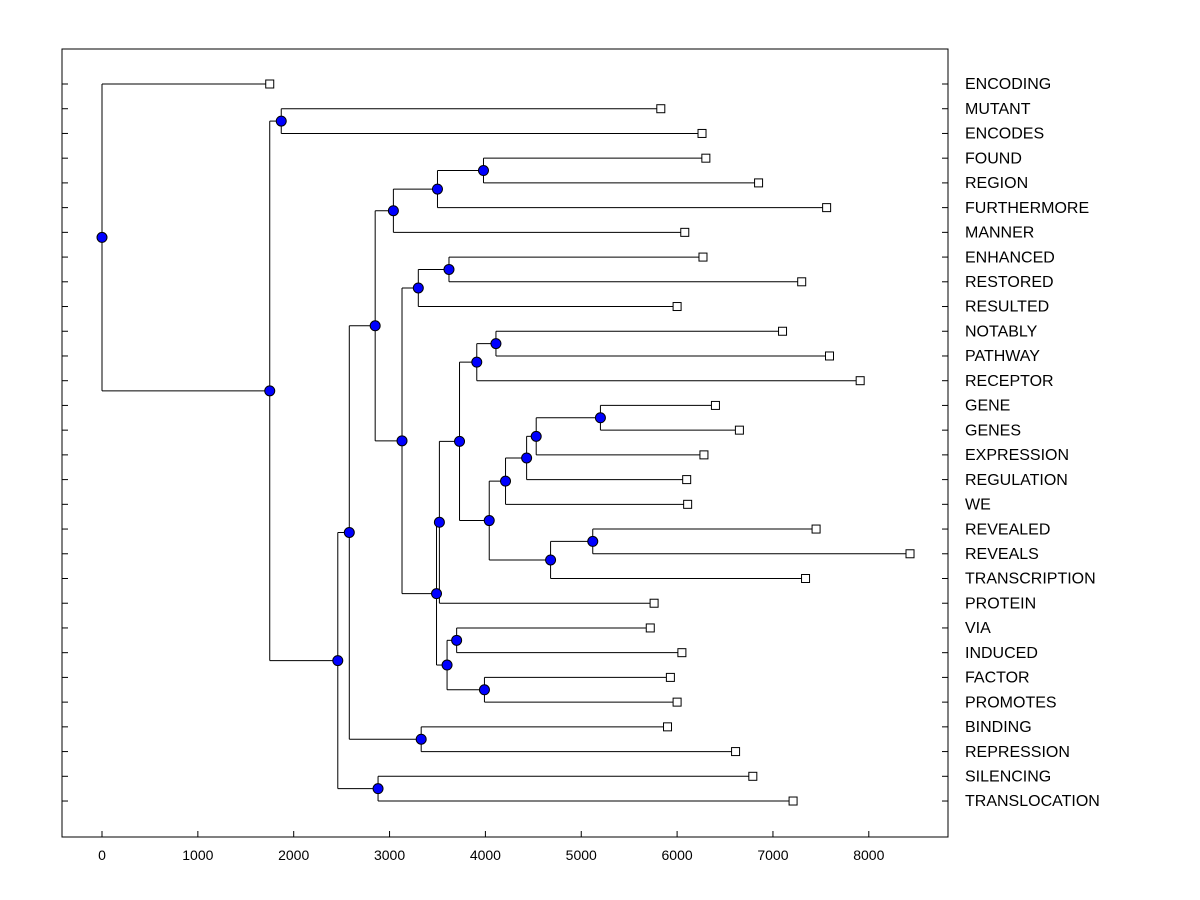 Image resolution: width=1200 pixels, height=900 pixels. Describe the element at coordinates (293, 855) in the screenshot. I see `x-tick-label: 2000` at that location.